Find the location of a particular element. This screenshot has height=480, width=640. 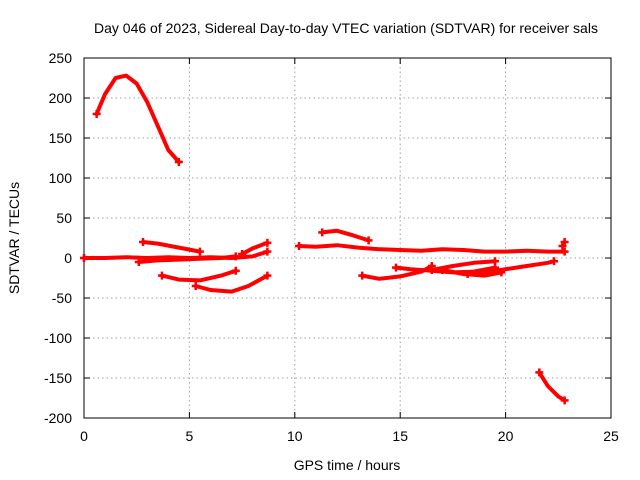

x-tick-label: 25 is located at coordinates (611, 436).